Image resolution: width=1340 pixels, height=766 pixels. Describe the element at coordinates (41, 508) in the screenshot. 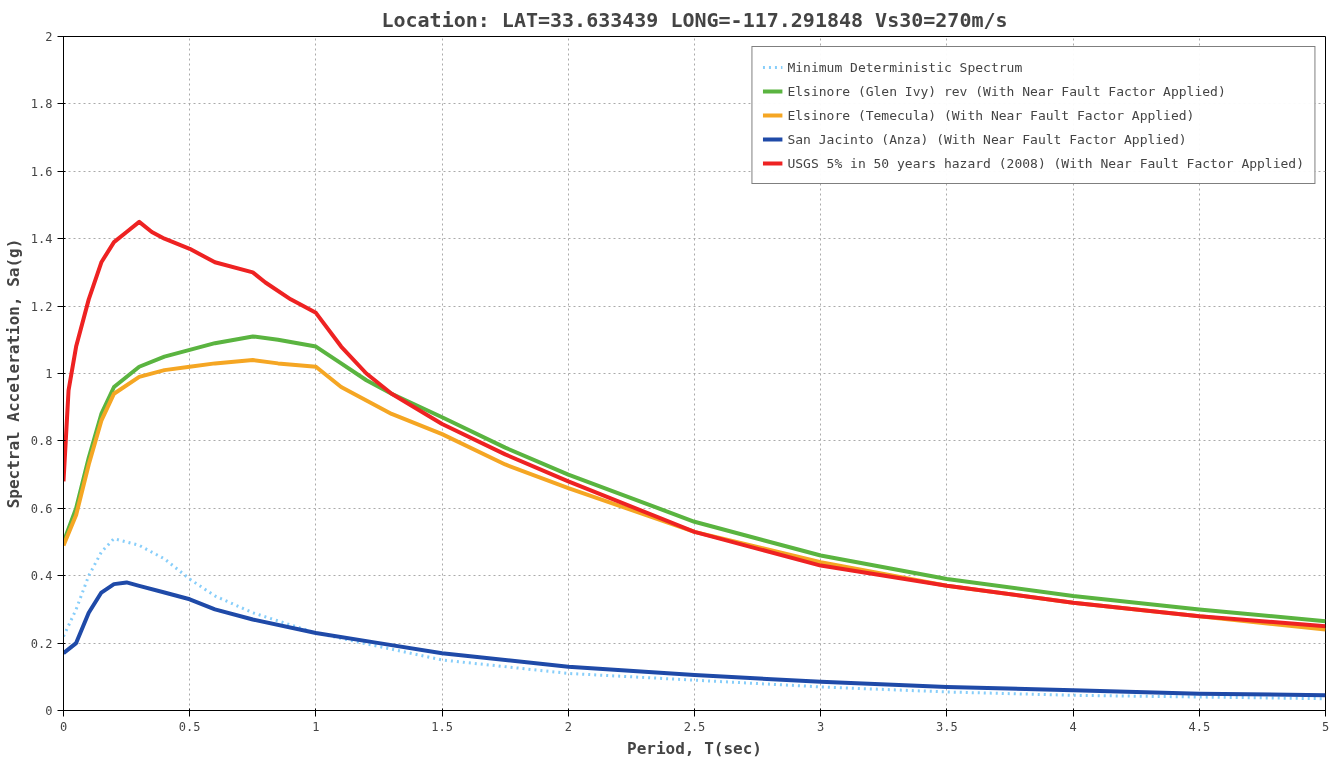

I see `y-tick-label: 0.6` at that location.